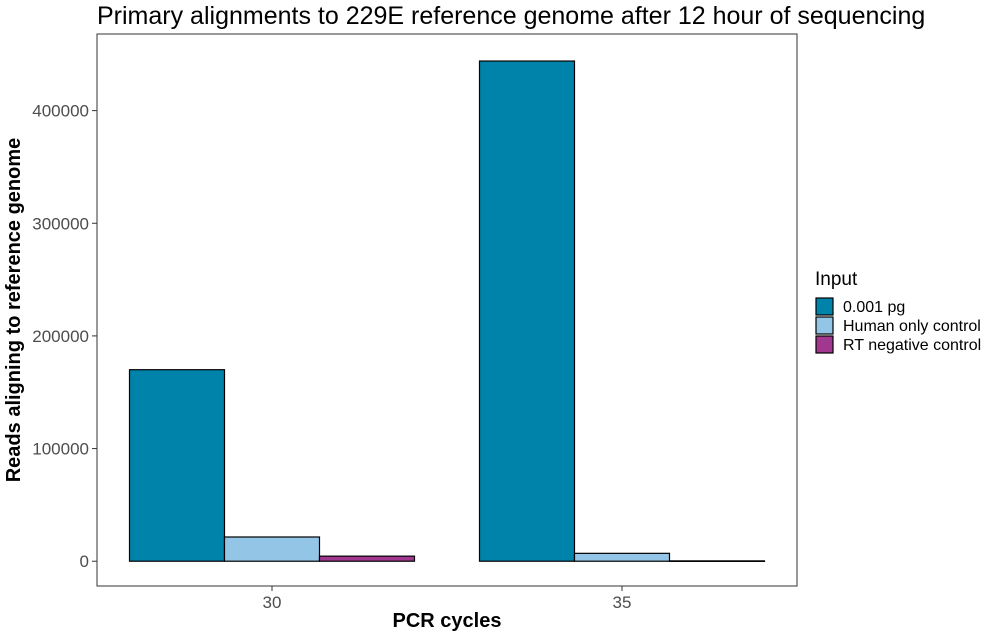  I want to click on y-axis-label: Reads aligning to reference genome, so click(14, 310).